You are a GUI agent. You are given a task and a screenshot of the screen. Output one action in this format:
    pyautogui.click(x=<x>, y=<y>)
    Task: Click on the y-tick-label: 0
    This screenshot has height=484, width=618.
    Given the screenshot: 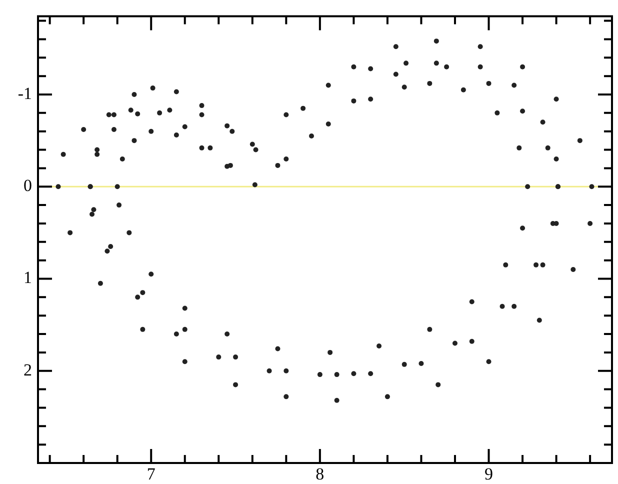 What is the action you would take?
    pyautogui.click(x=28, y=186)
    